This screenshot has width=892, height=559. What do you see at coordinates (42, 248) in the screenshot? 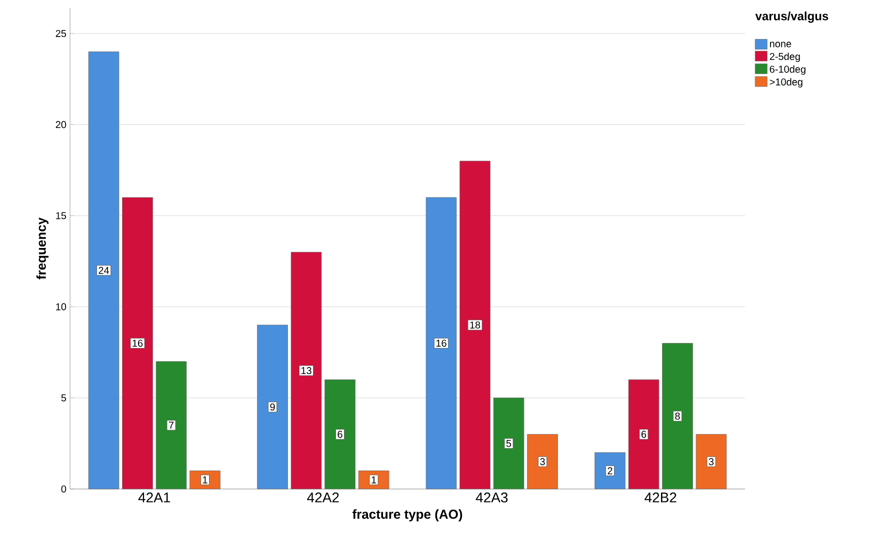
I see `y-axis-title: frequency` at bounding box center [42, 248].